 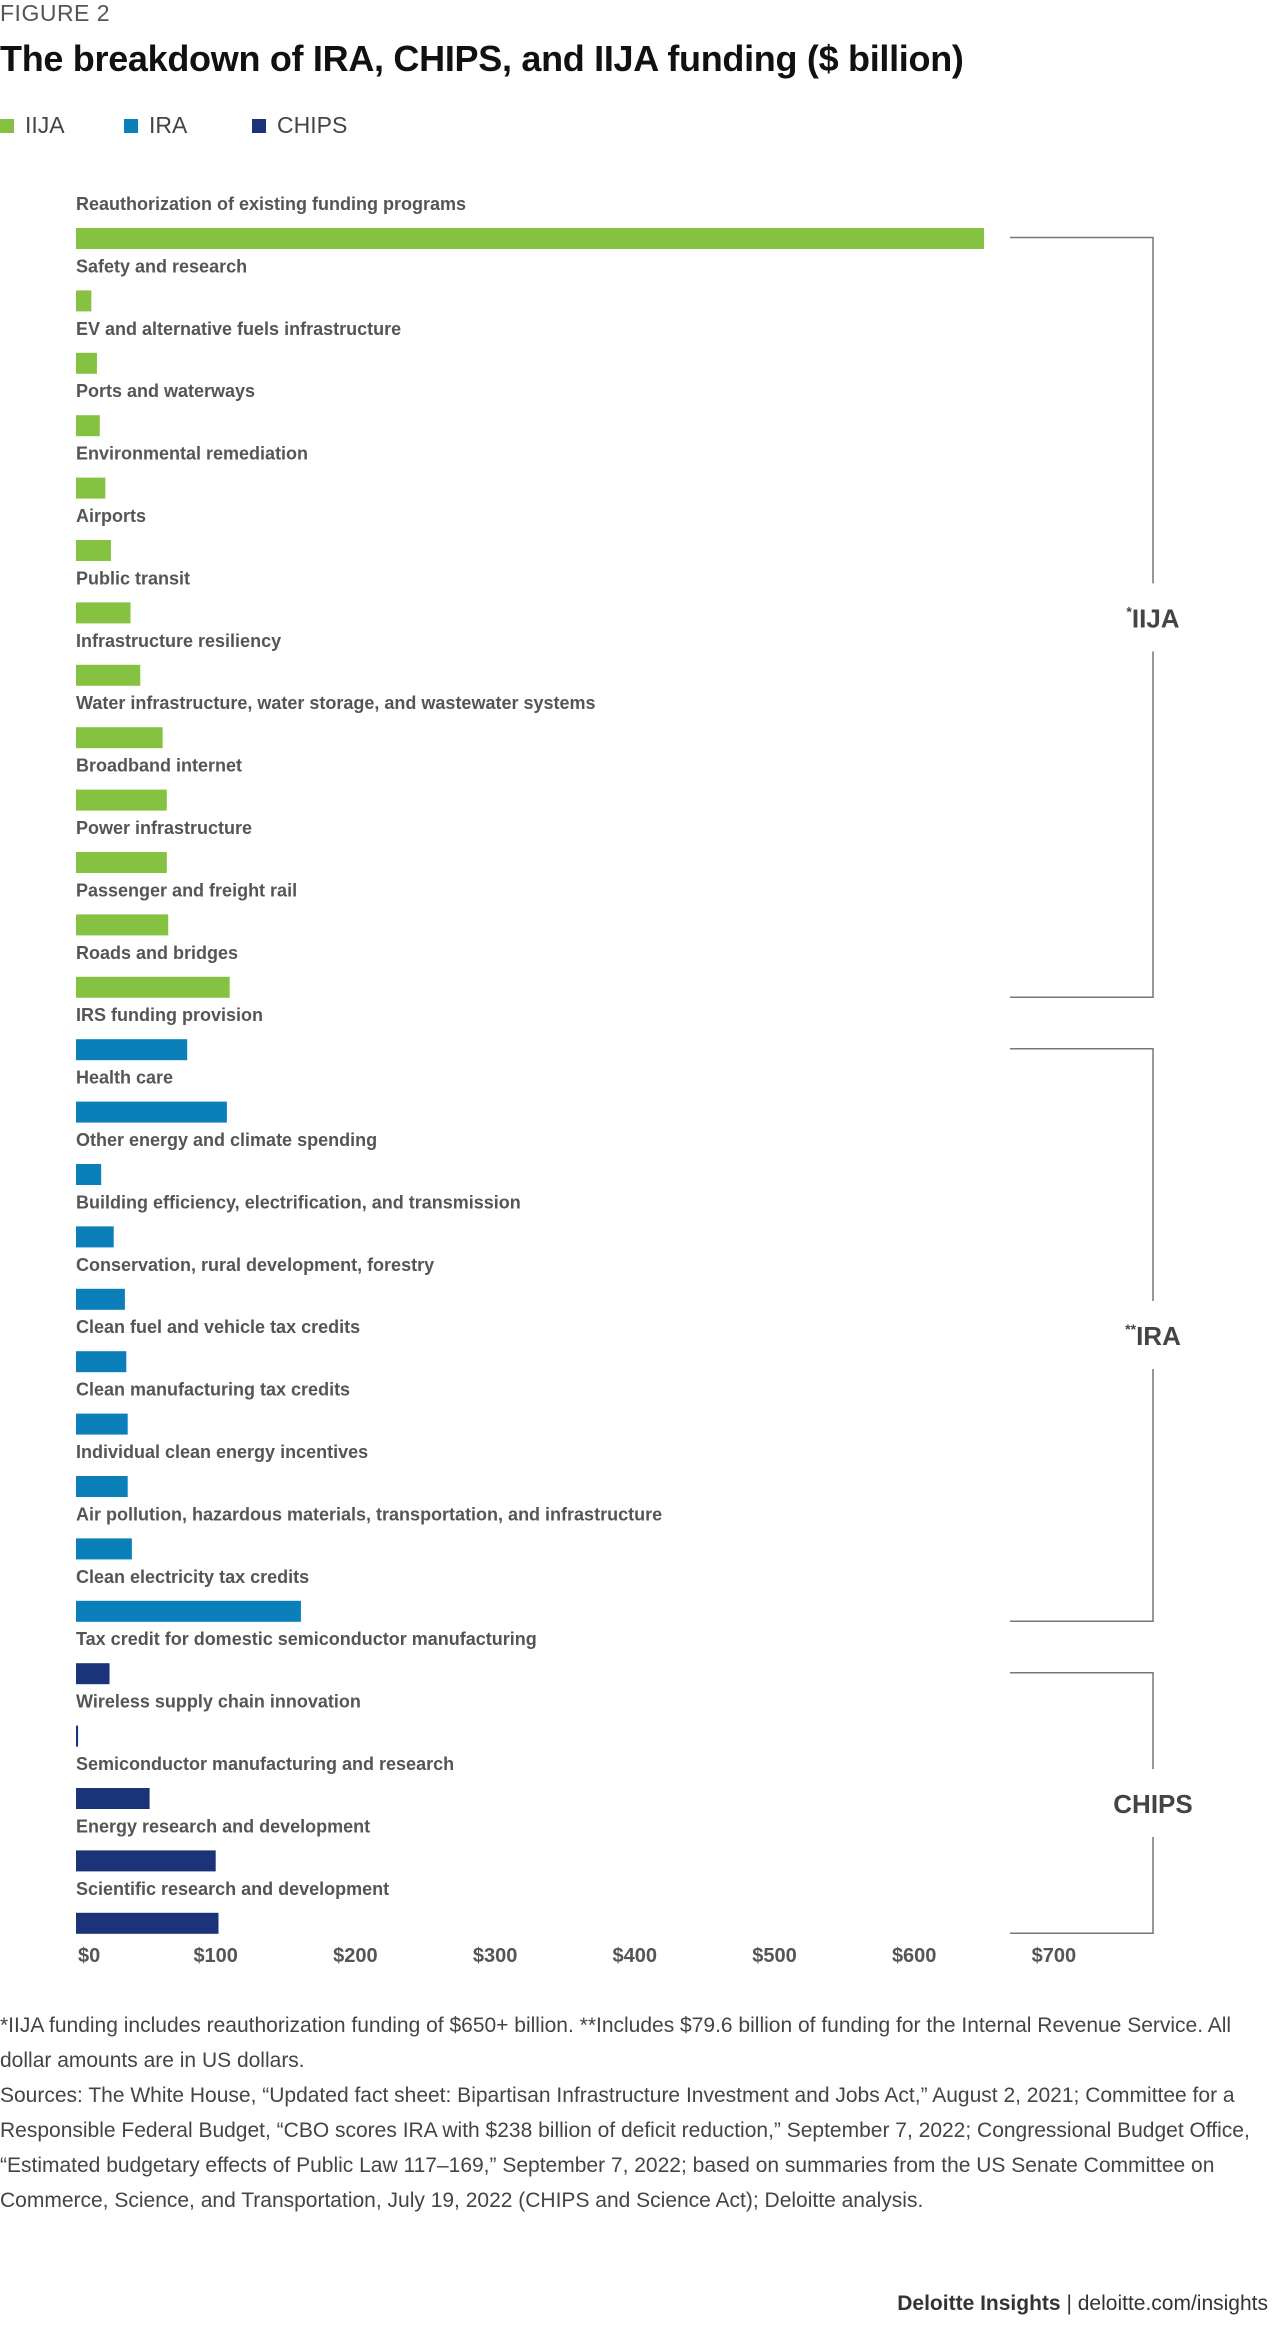 I want to click on bar-scientific-research-and-development, so click(x=147, y=1923).